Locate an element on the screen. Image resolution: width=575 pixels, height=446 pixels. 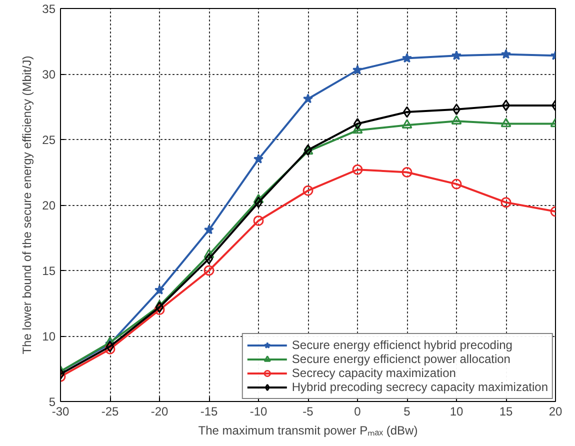
legend-label: Secure energy efficienct power allocation is located at coordinates (401, 359).